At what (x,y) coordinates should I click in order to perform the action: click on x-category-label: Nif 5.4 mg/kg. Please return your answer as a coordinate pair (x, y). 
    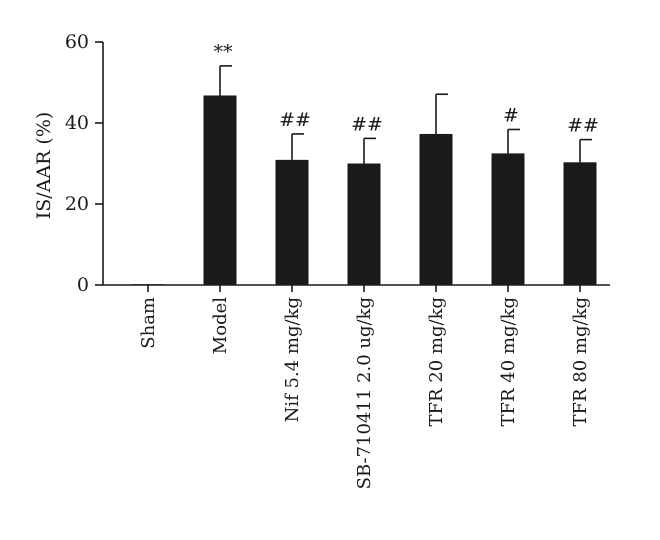
    Looking at the image, I should click on (292, 359).